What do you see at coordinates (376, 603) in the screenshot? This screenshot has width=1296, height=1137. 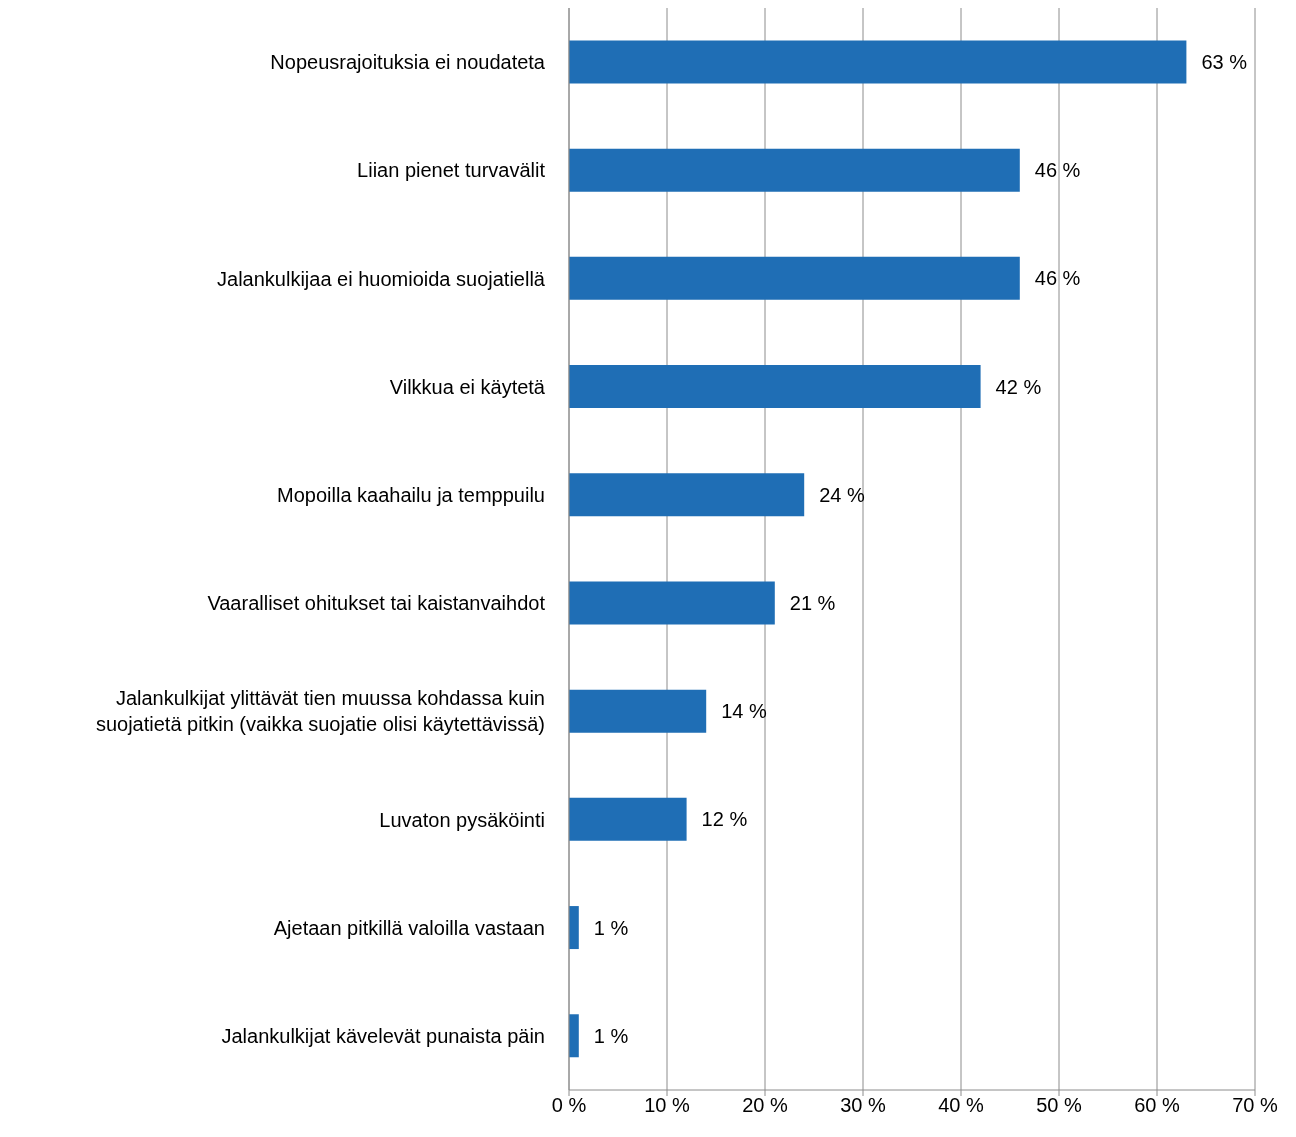 I see `y-tick-label: Vaaralliset ohitukset tai kaistanvaihdot` at bounding box center [376, 603].